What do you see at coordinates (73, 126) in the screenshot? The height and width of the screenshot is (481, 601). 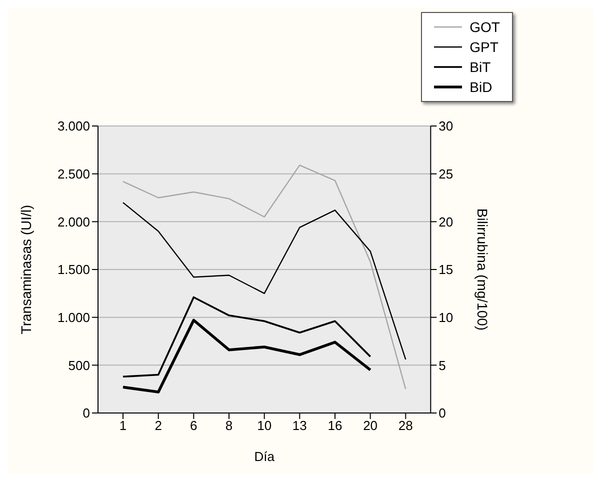 I see `y-tick-label: 3.000` at bounding box center [73, 126].